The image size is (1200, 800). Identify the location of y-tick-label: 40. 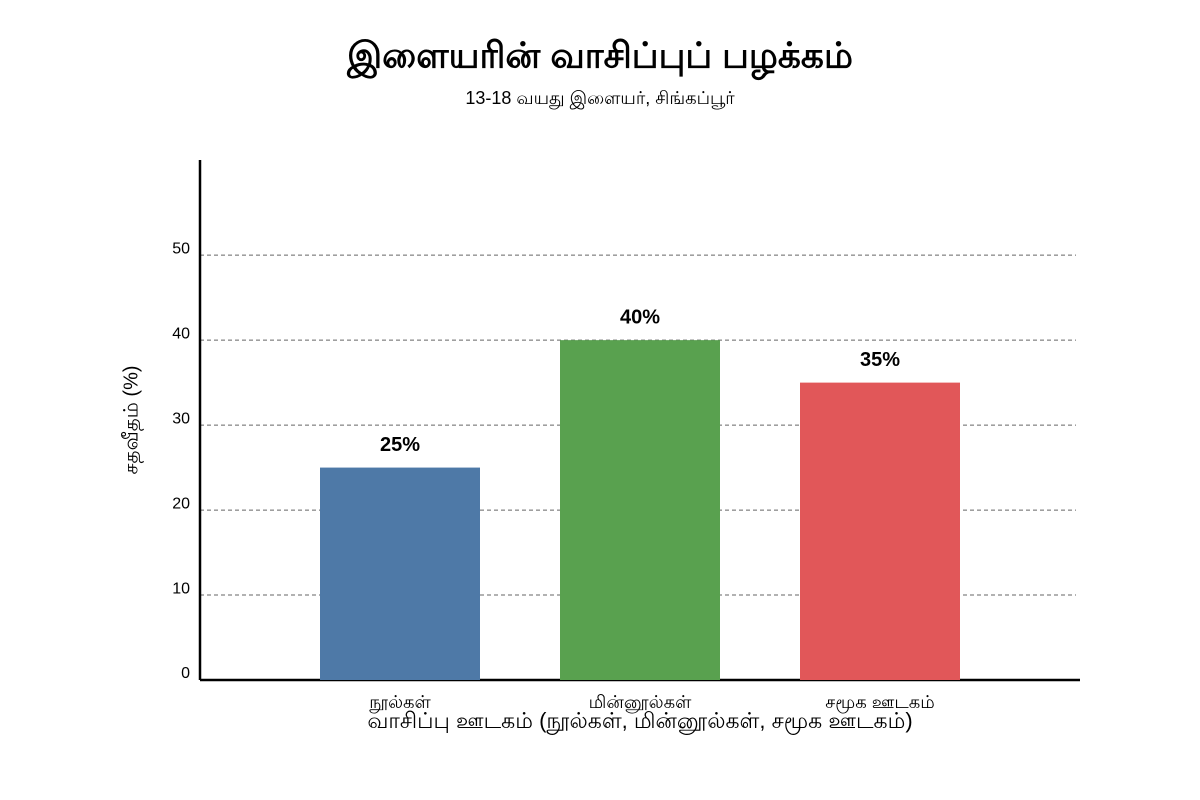
(181, 333).